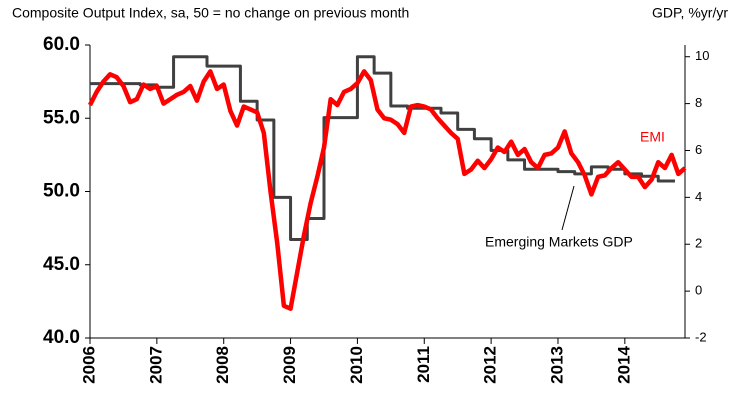 Image resolution: width=740 pixels, height=411 pixels. Describe the element at coordinates (698, 196) in the screenshot. I see `y2-tick-label: 4` at that location.